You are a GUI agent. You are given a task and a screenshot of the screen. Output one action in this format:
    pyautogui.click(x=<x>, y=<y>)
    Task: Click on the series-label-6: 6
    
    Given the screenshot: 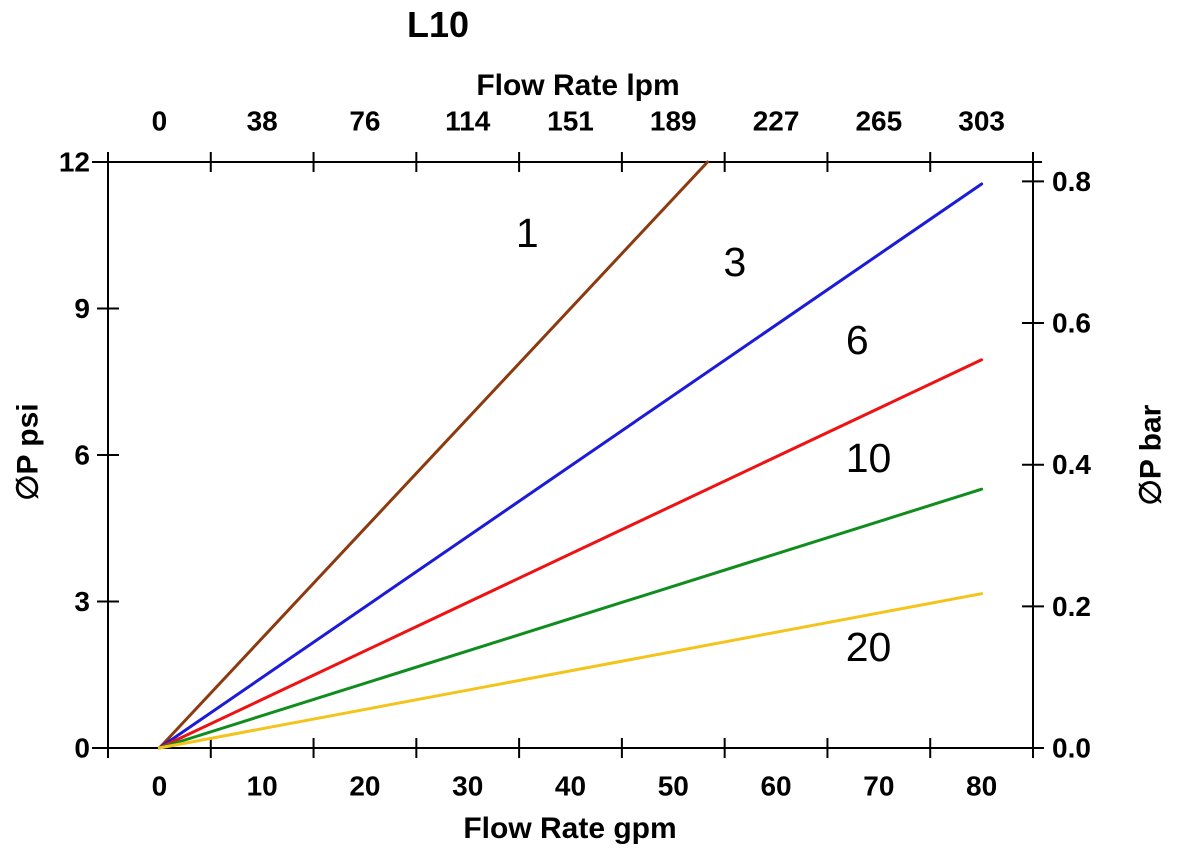 What is the action you would take?
    pyautogui.click(x=857, y=340)
    